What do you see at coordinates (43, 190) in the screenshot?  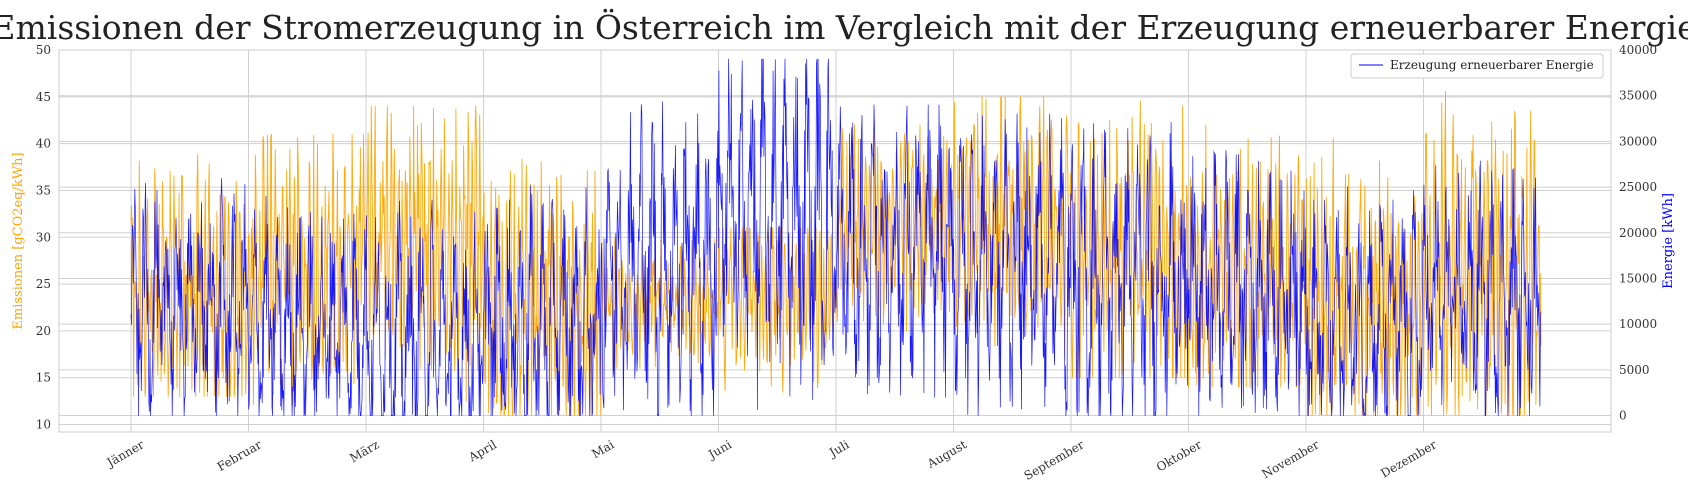 I see `left-tick-label: 35` at bounding box center [43, 190].